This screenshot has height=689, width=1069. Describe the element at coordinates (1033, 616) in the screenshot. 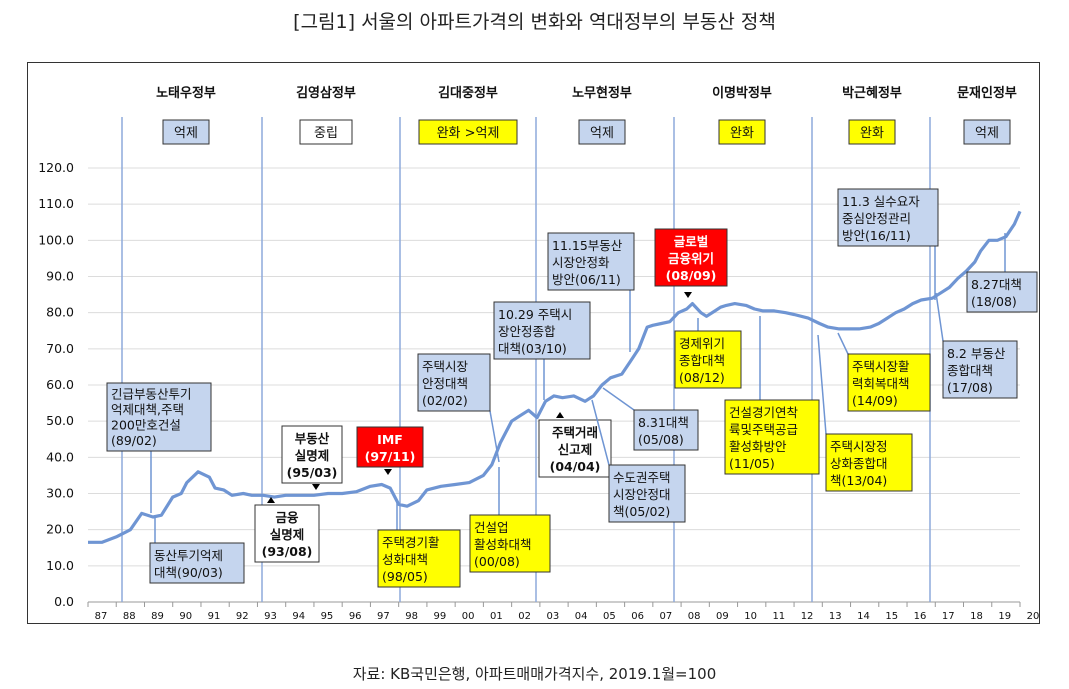

I see `x-tick-label: 20` at that location.